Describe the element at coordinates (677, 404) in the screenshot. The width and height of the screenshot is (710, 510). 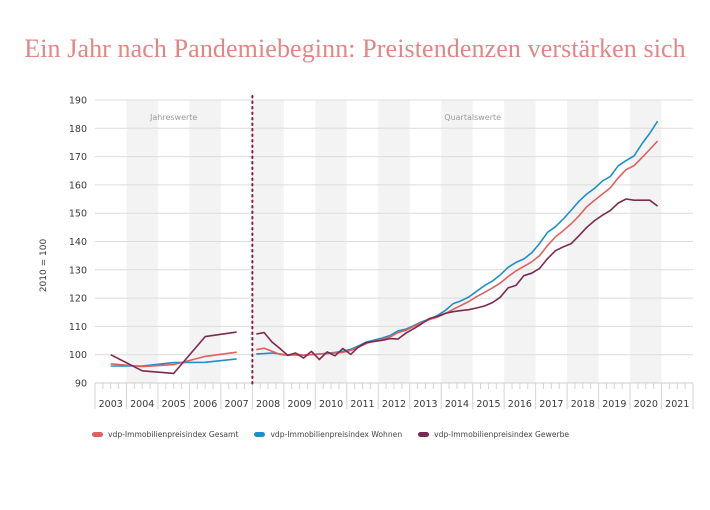
I see `x-tick-label: 2021` at that location.